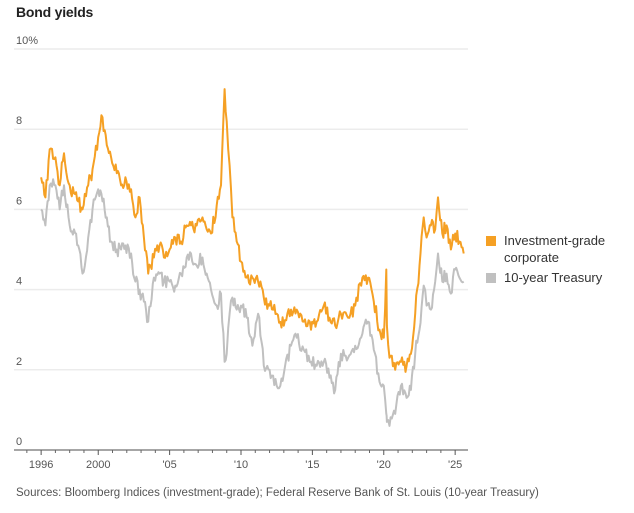  Describe the element at coordinates (384, 465) in the screenshot. I see `x-tick-label-2020: '20` at that location.